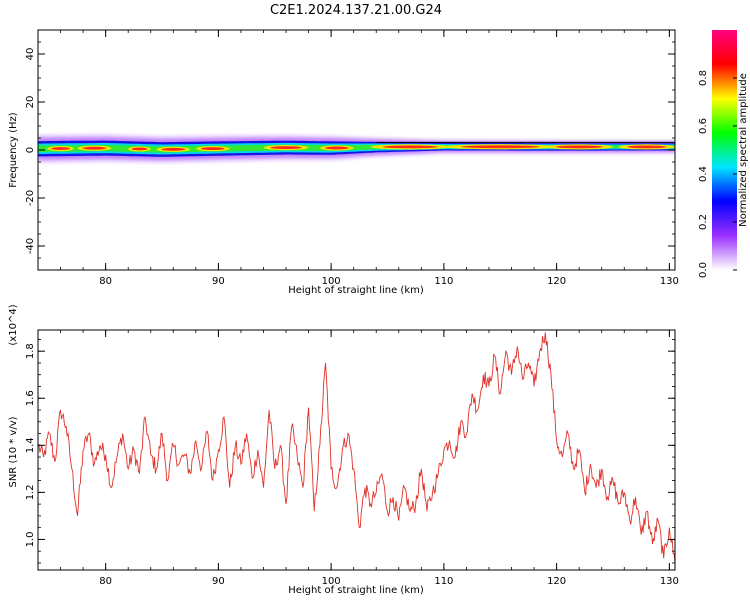 Image resolution: width=750 pixels, height=600 pixels. Describe the element at coordinates (356, 590) in the screenshot. I see `snr-xlabel: Height of straight line (km)` at that location.